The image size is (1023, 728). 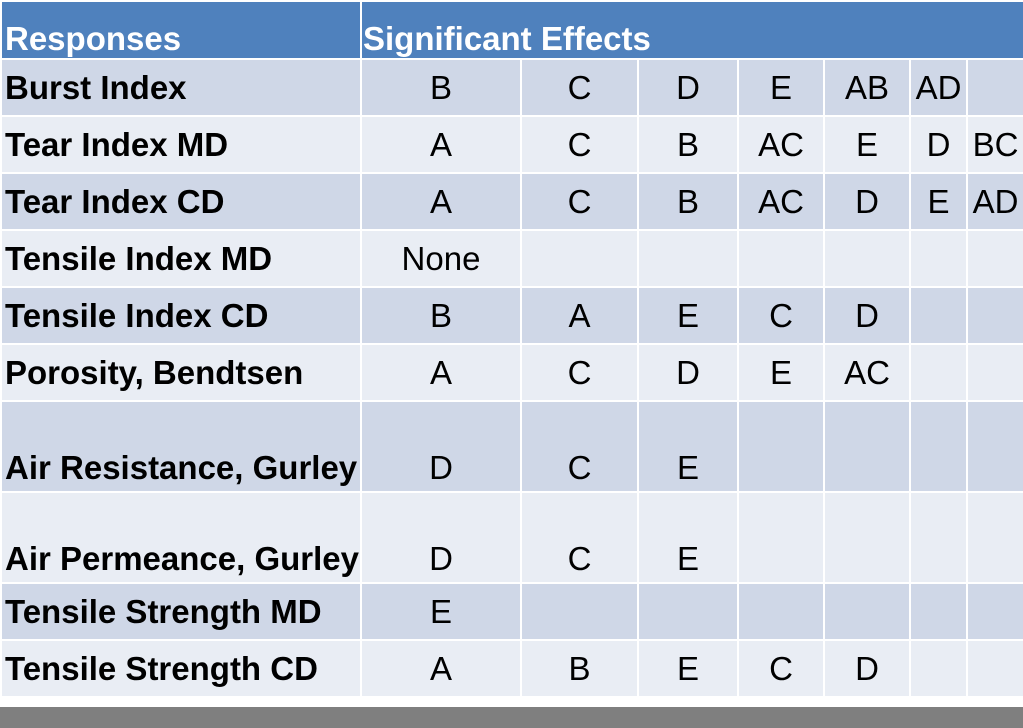 I want to click on table-row: Tensile Index MD None, so click(x=511, y=258).